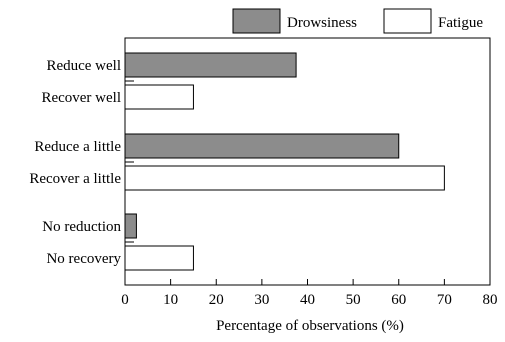 This screenshot has width=505, height=342. Describe the element at coordinates (490, 300) in the screenshot. I see `x-tick-label-80: 80` at that location.